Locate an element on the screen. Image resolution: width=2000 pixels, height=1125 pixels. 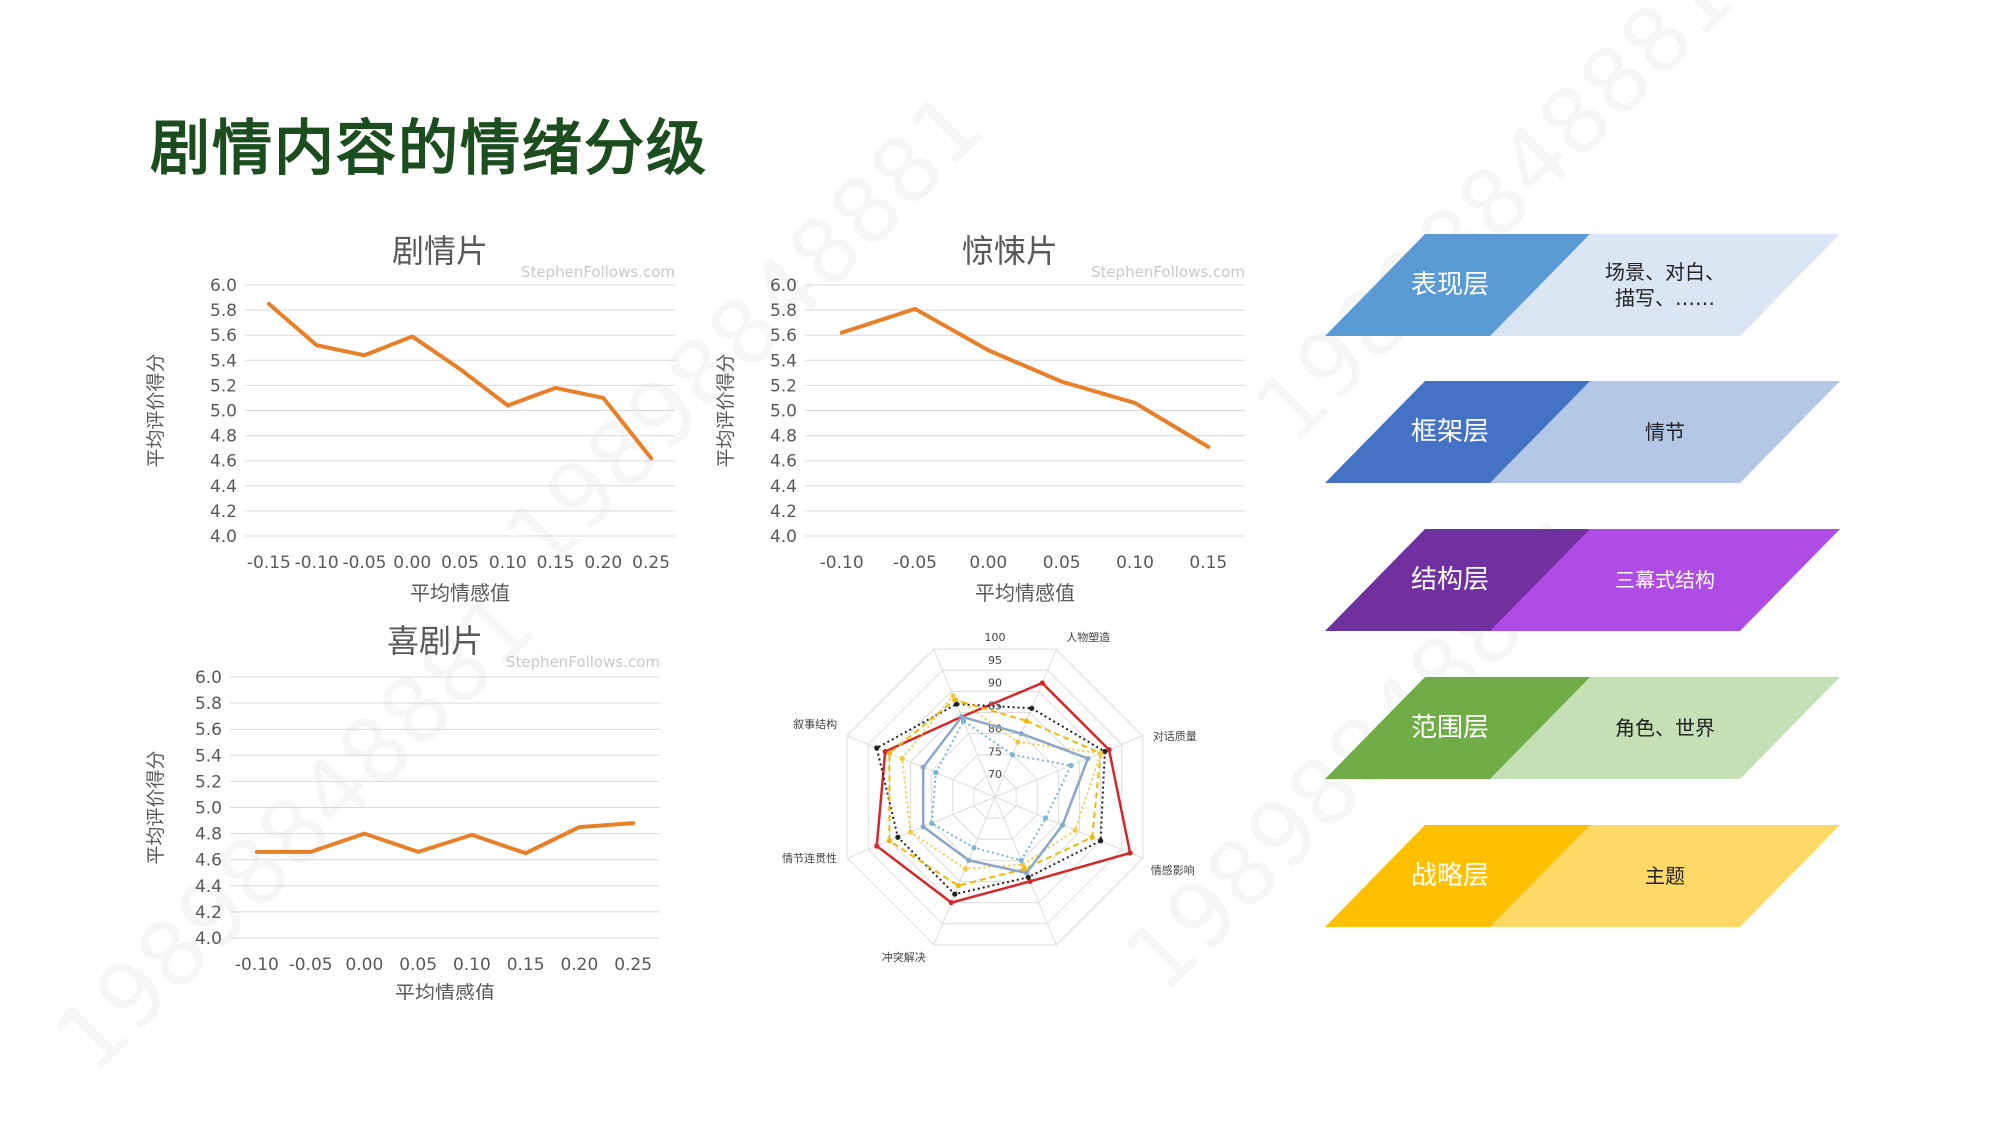
y-tick-label: 4.4 is located at coordinates (223, 487).